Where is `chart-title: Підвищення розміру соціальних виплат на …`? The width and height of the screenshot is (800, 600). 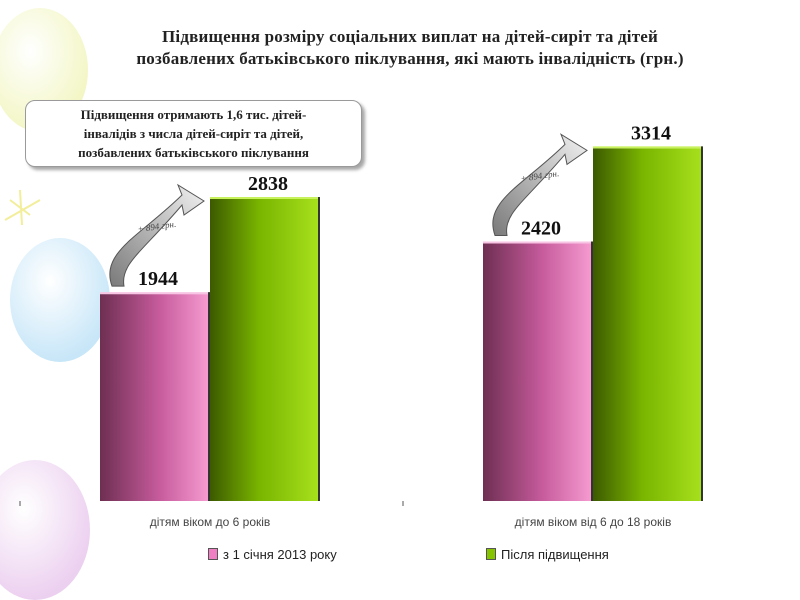 chart-title: Підвищення розміру соціальних виплат на … is located at coordinates (410, 48).